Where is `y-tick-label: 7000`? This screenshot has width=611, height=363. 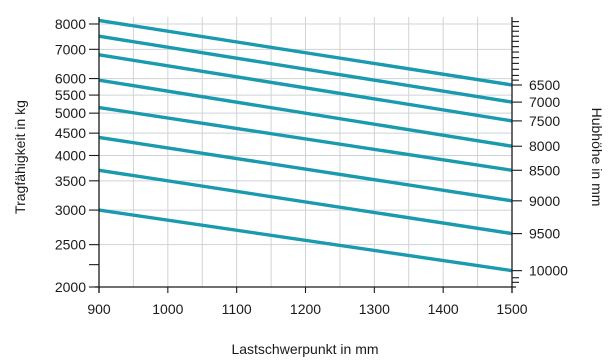
y-tick-label: 7000 is located at coordinates (70, 49).